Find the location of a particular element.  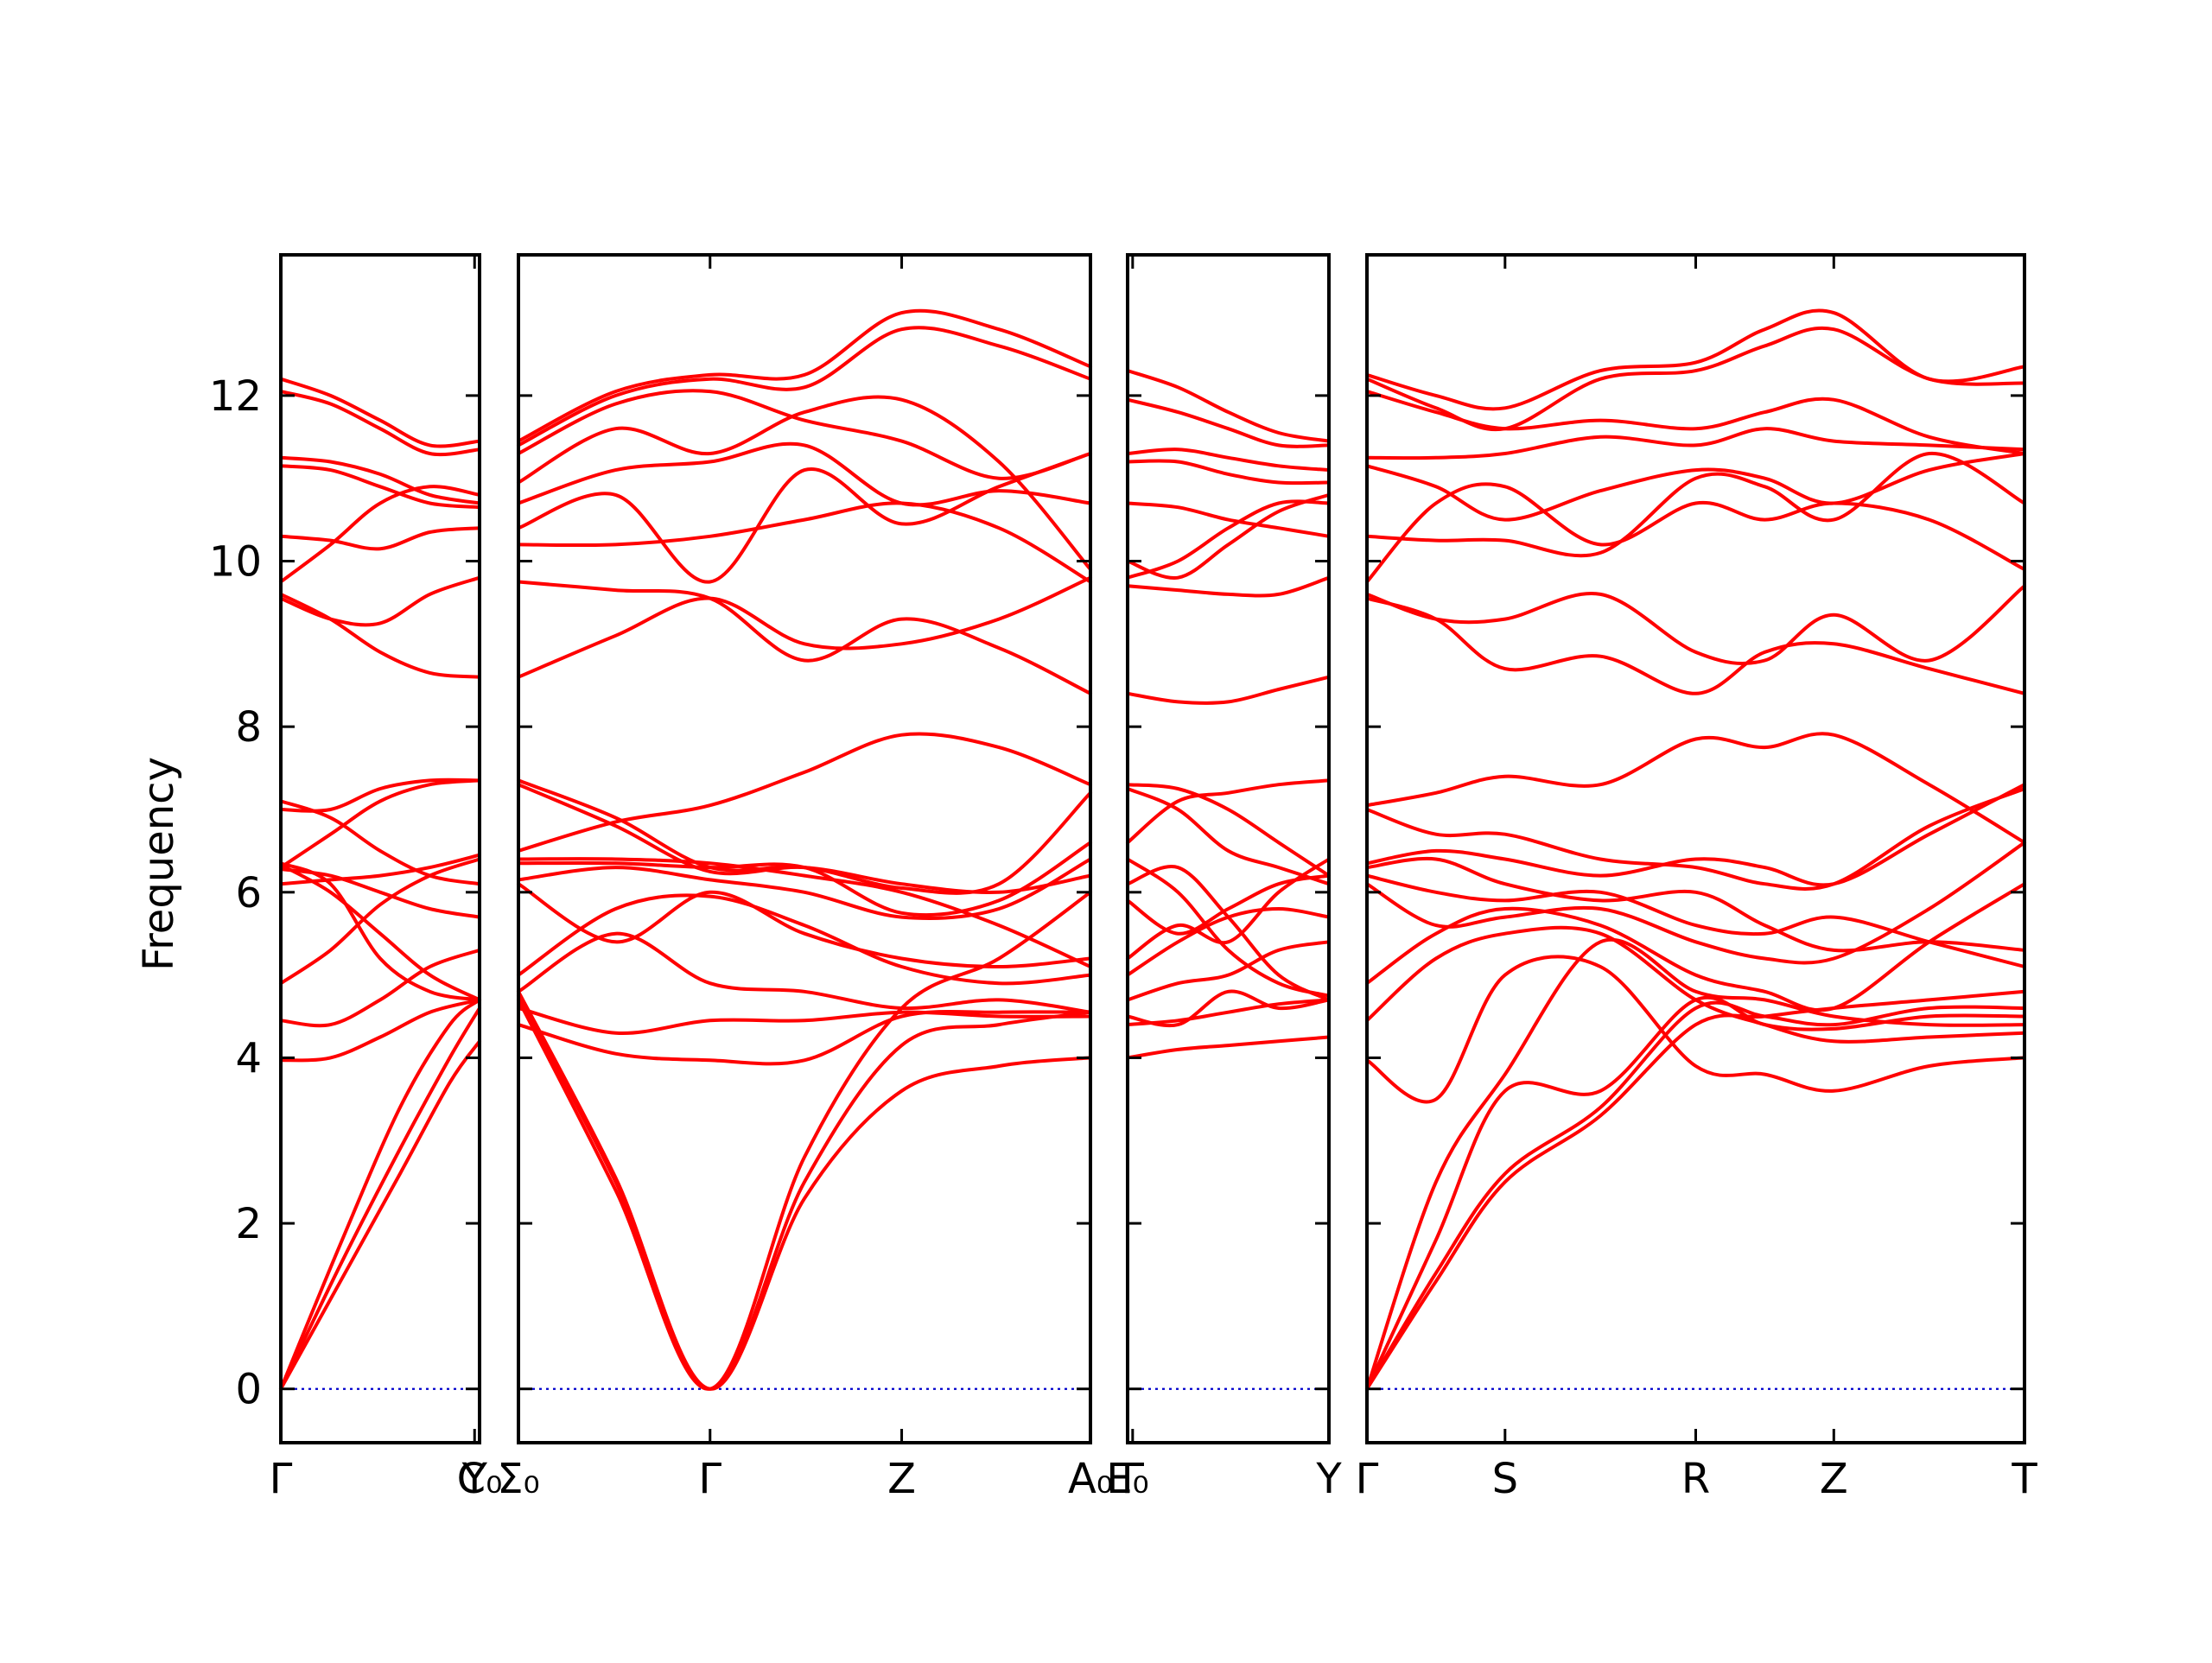

panel-3: E₀Γ Y is located at coordinates (1224, 878).